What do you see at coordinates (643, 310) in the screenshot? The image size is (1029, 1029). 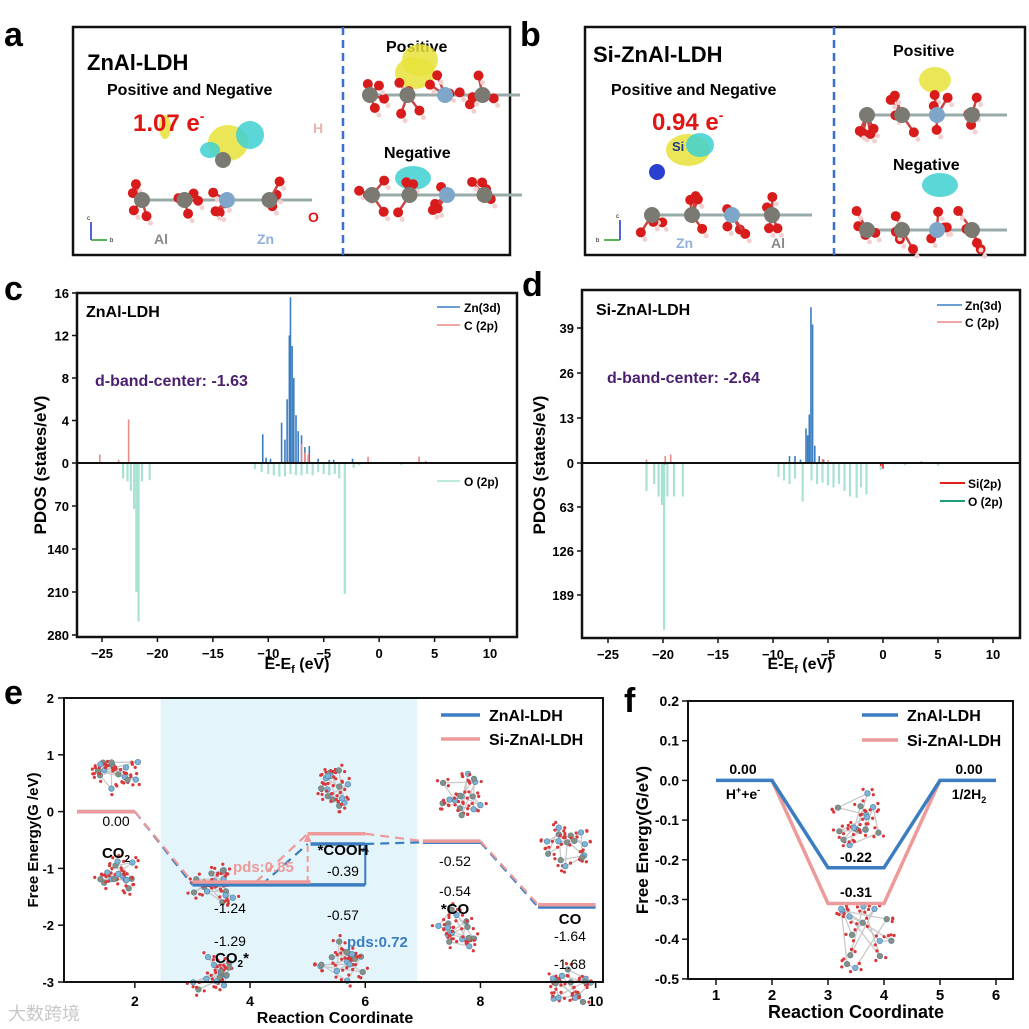 I see `chart-title: Si-ZnAl-LDH` at bounding box center [643, 310].